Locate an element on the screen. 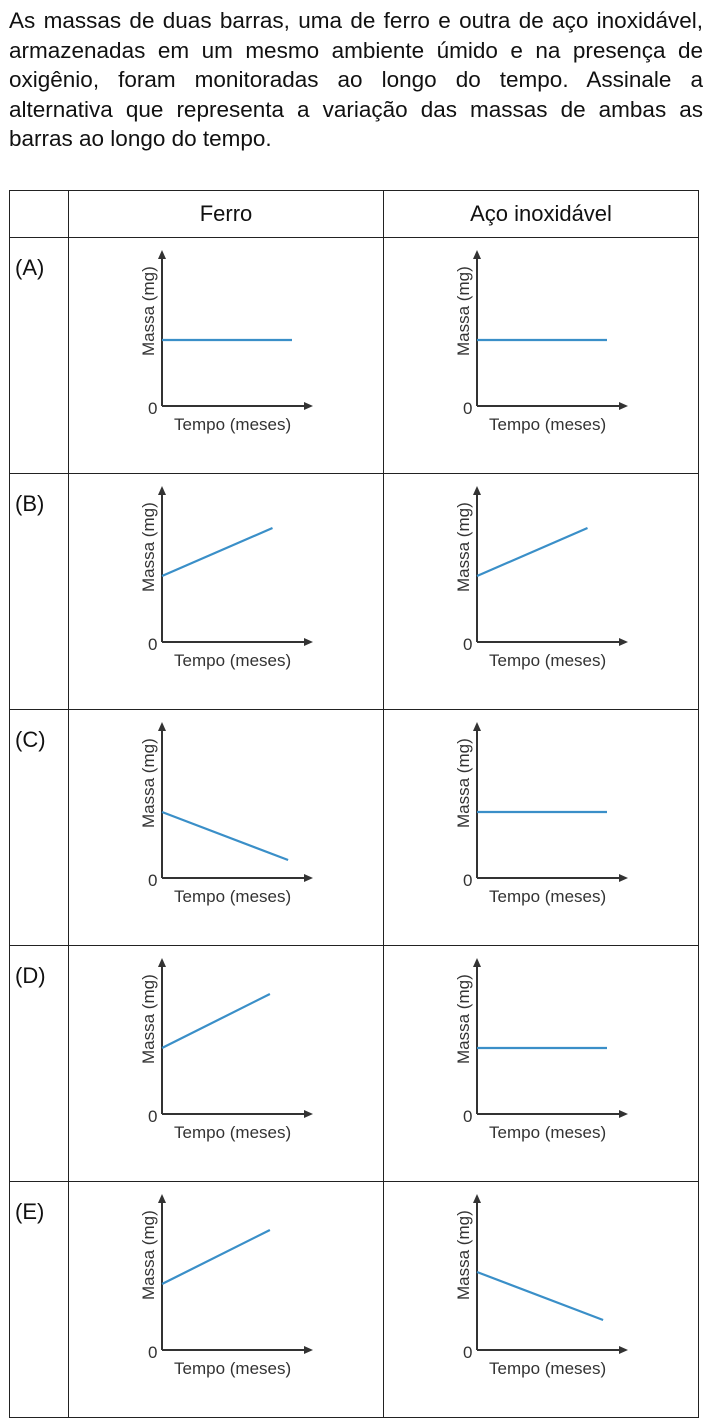 Image resolution: width=715 pixels, height=1421 pixels. chart-ferro-b: 0 Tempo (meses) Massa (mg) is located at coordinates (226, 578).